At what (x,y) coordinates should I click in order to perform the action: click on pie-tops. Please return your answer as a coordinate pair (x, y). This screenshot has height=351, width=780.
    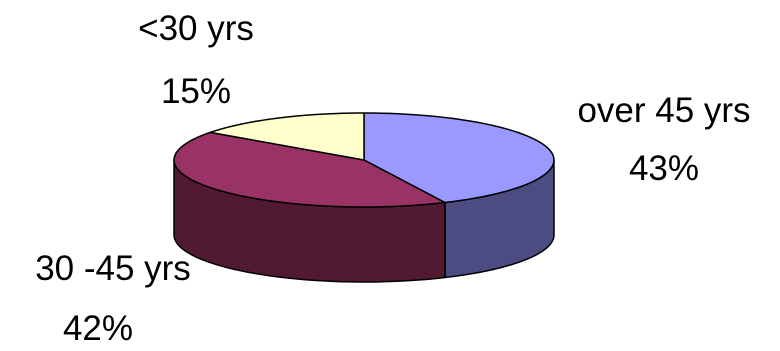
    Looking at the image, I should click on (364, 160).